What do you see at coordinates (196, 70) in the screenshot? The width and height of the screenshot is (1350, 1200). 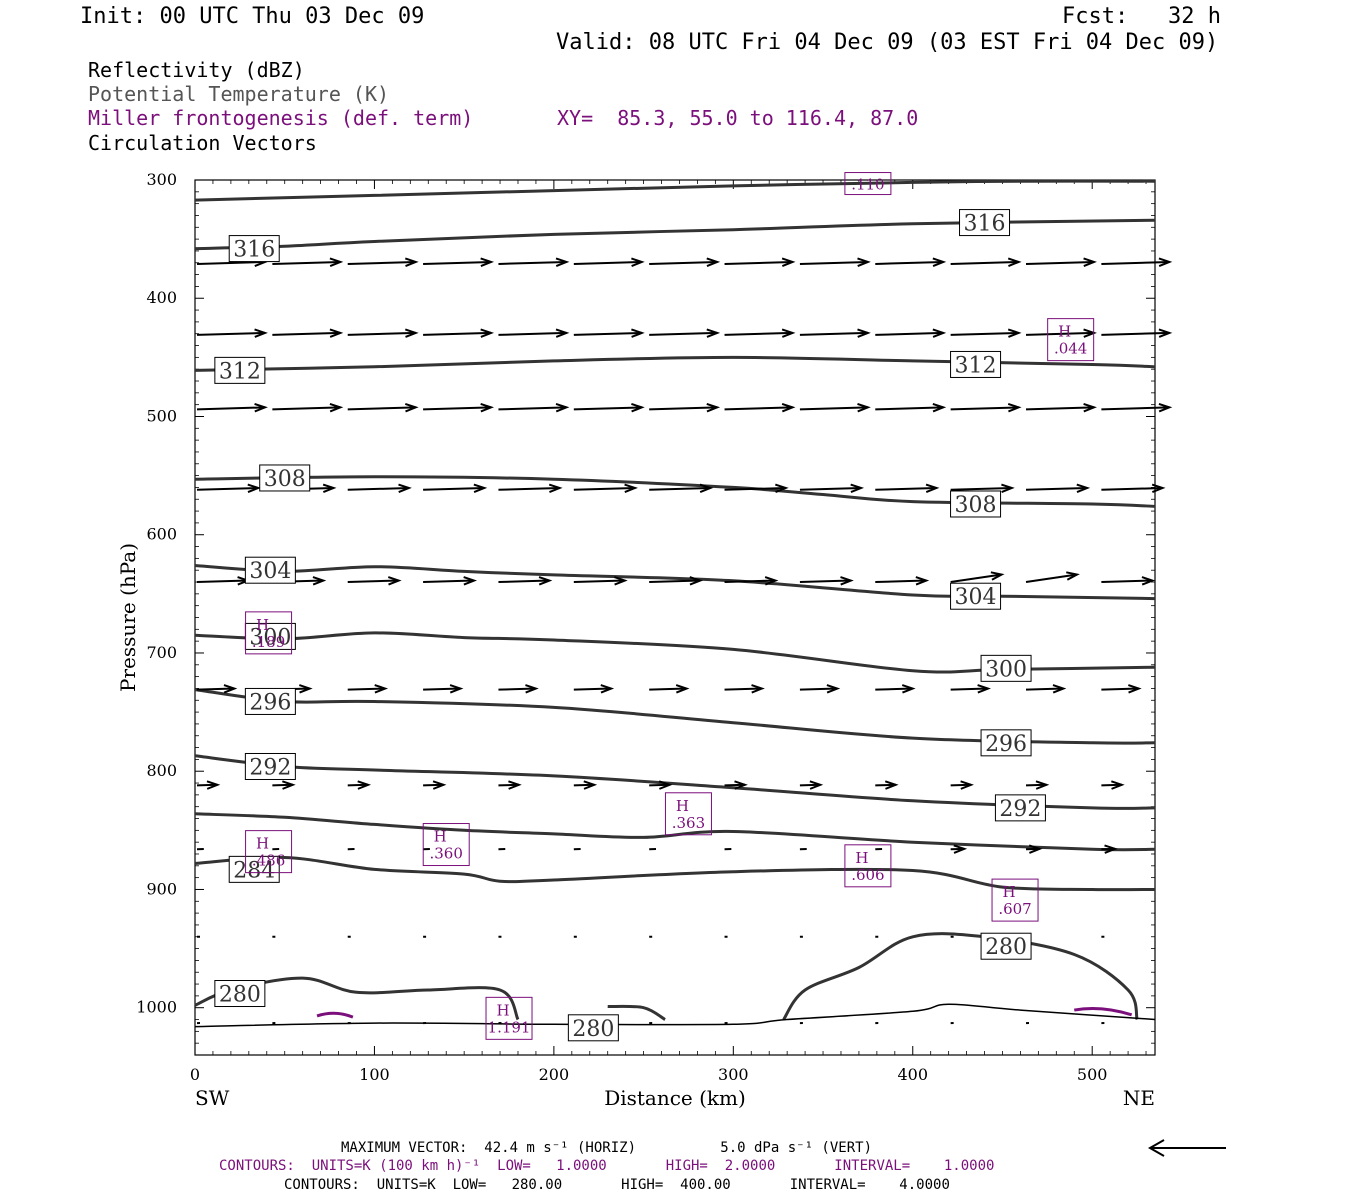 I see `legend-reflectivity: Reflectivity (dBZ)` at bounding box center [196, 70].